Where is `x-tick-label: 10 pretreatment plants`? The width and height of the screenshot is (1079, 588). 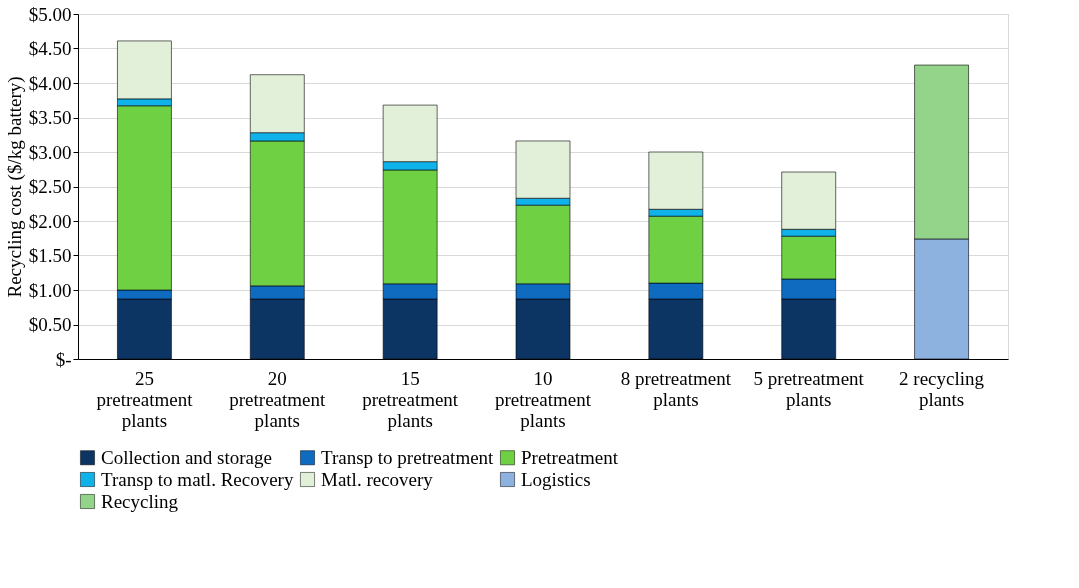 x-tick-label: 10 pretreatment plants is located at coordinates (543, 399).